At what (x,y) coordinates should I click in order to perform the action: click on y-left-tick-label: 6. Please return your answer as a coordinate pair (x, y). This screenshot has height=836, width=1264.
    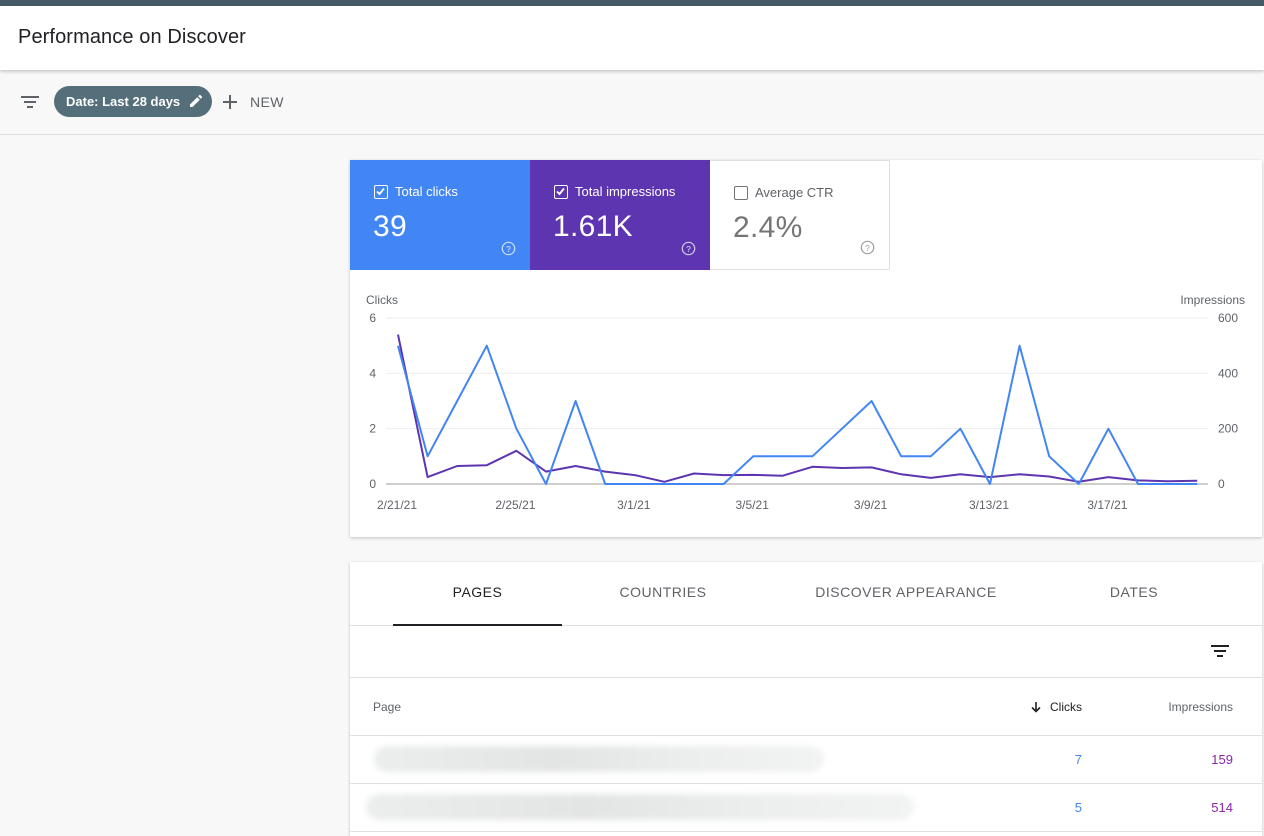
    Looking at the image, I should click on (372, 318).